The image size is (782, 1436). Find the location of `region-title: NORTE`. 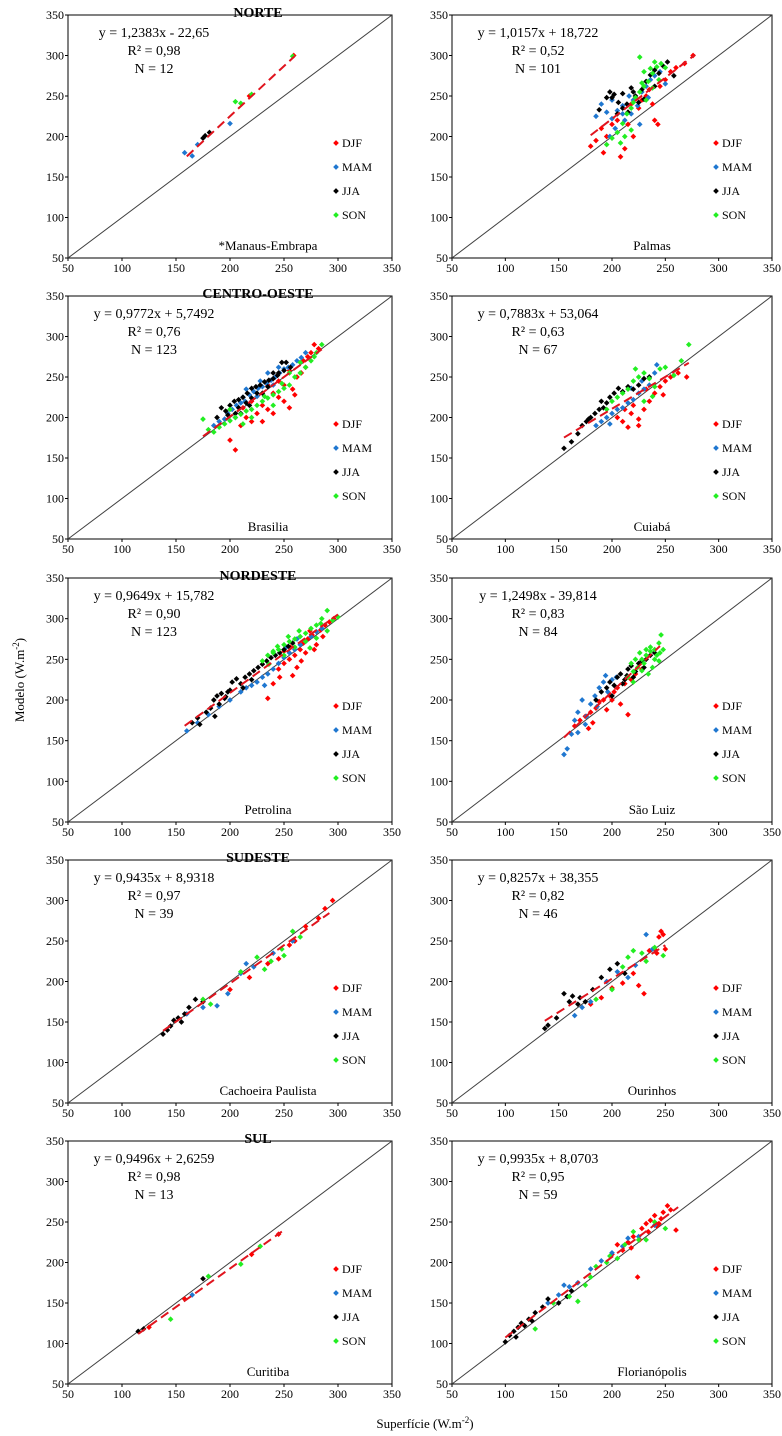

region-title: NORTE is located at coordinates (257, 13).